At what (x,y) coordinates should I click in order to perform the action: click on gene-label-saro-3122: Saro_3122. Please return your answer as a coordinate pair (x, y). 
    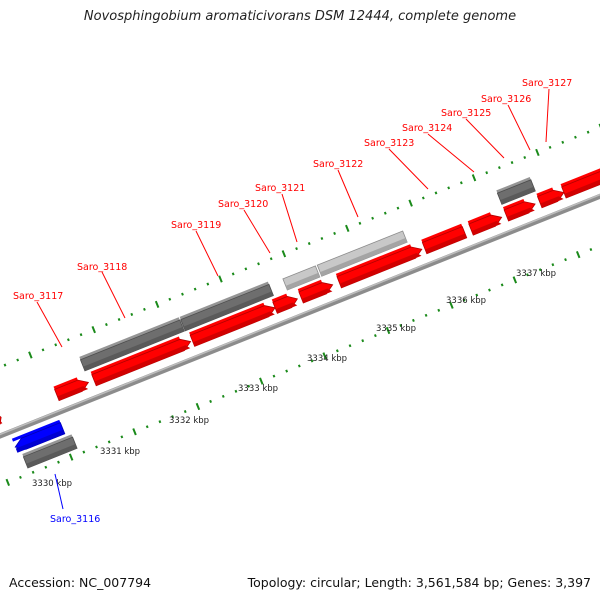
    Looking at the image, I should click on (338, 188).